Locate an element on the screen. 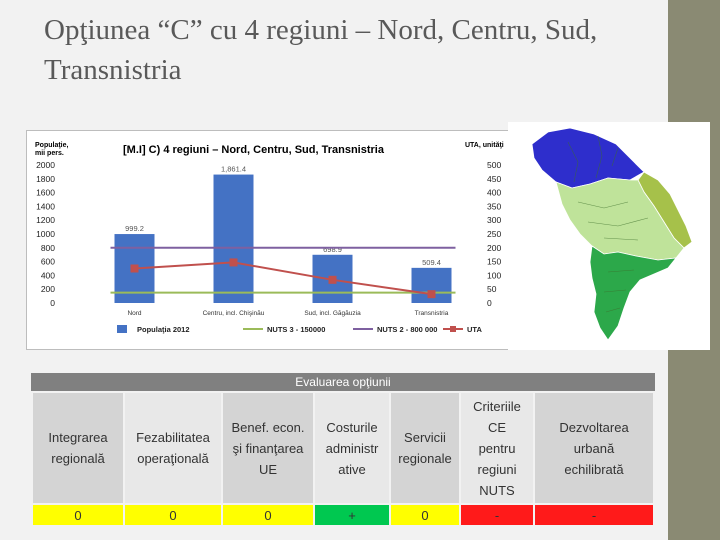 This screenshot has width=720, height=540. map-container is located at coordinates (609, 236).